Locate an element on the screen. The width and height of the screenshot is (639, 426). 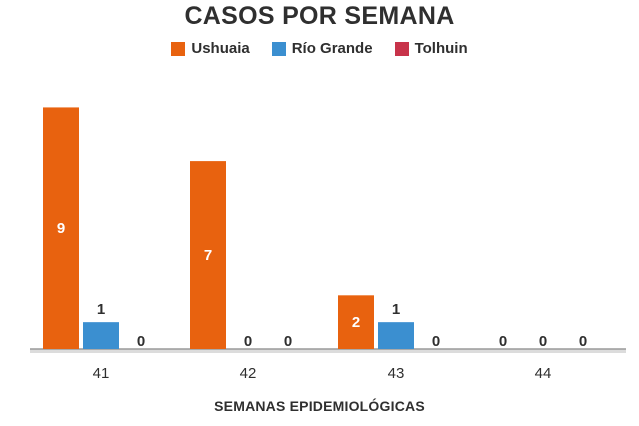
legend-swatch-tolhuin is located at coordinates (401, 48).